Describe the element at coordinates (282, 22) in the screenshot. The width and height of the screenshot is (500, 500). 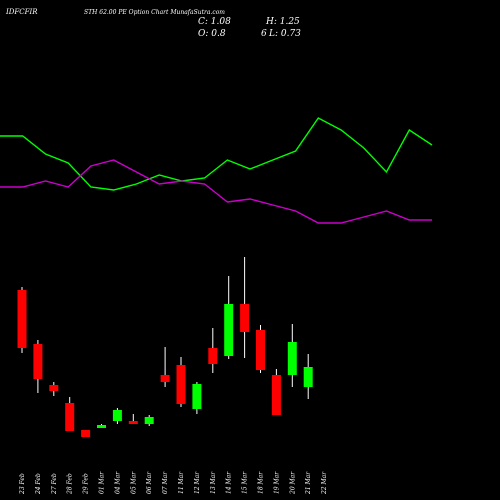
I see `high-value: H: 1.25` at that location.